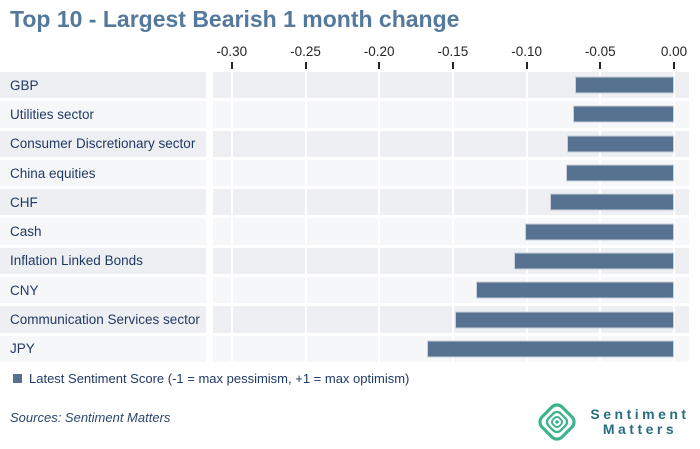 This screenshot has height=449, width=700. What do you see at coordinates (232, 51) in the screenshot?
I see `x-axis-tick-label: -0.30` at bounding box center [232, 51].